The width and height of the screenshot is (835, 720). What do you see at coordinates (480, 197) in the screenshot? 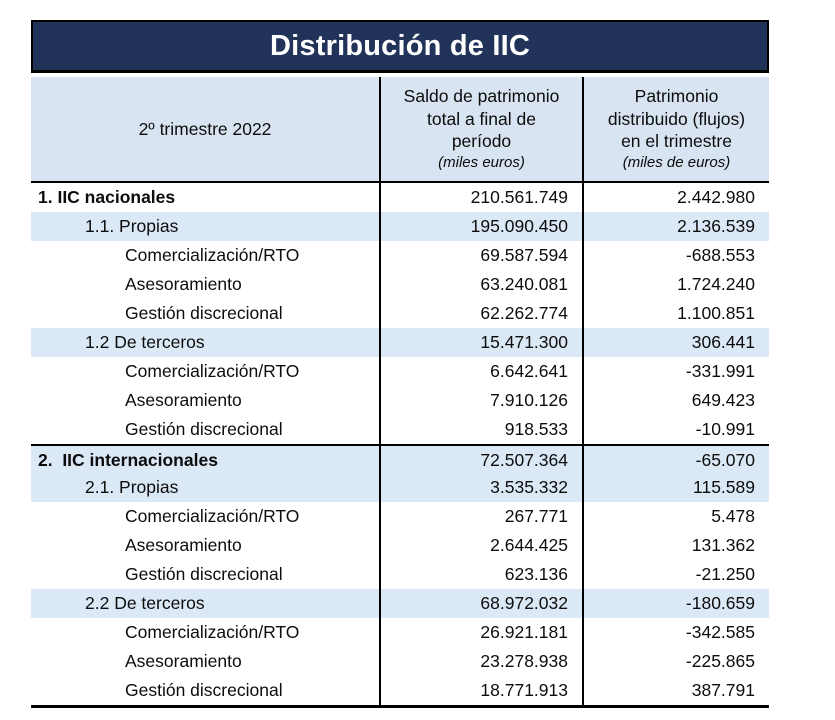
I see `saldo-value: 210.561.749` at bounding box center [480, 197].